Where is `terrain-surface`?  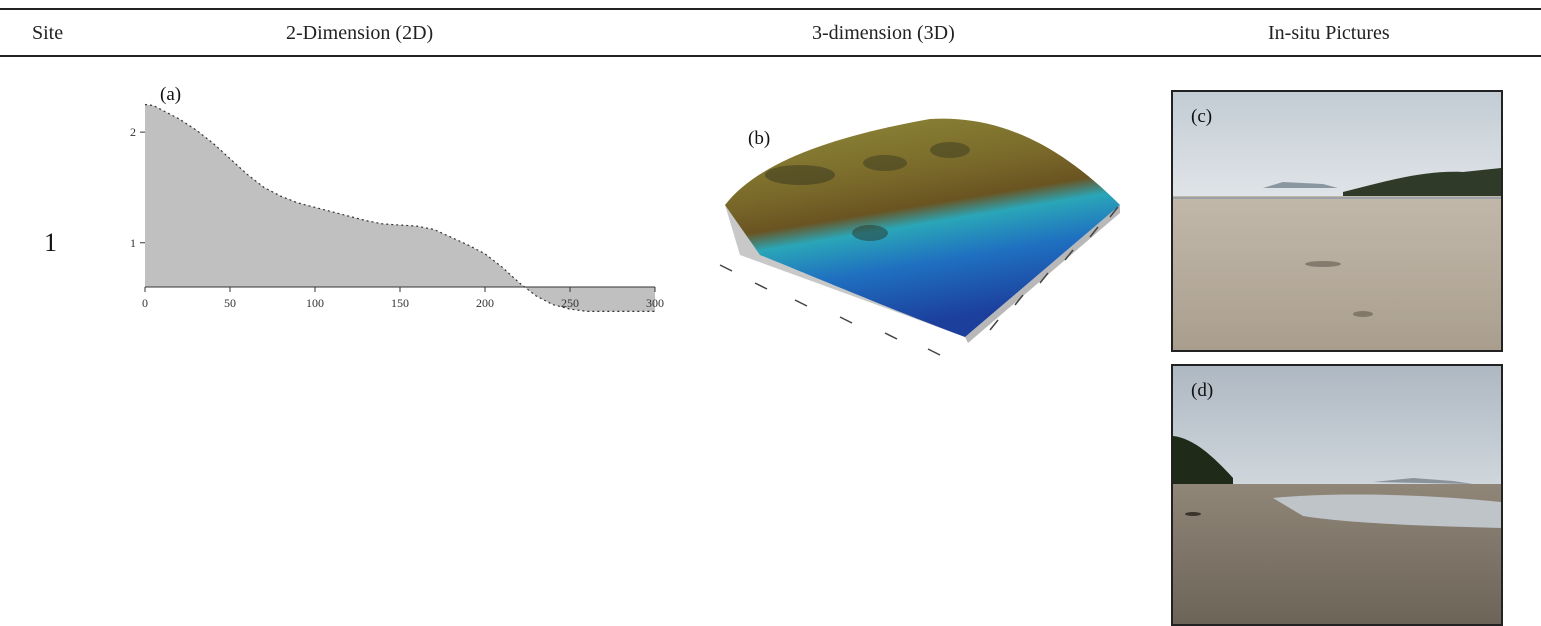 terrain-surface is located at coordinates (922, 227).